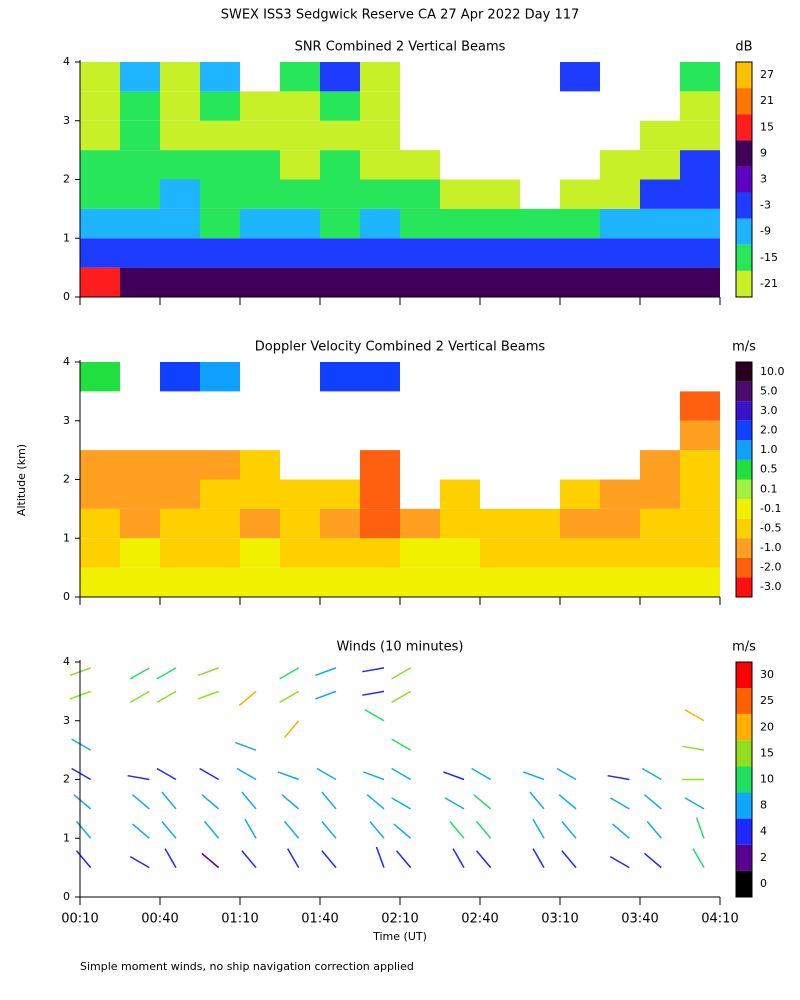 Image resolution: width=800 pixels, height=1000 pixels. Describe the element at coordinates (743, 47) in the screenshot. I see `colorbar-unit: dB` at that location.